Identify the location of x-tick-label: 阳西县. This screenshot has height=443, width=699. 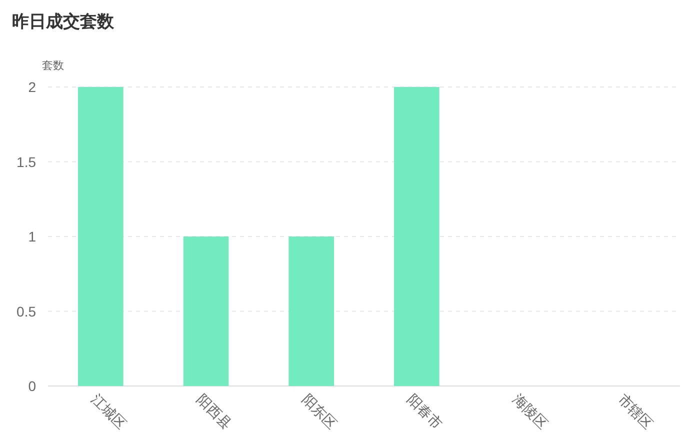
(214, 411).